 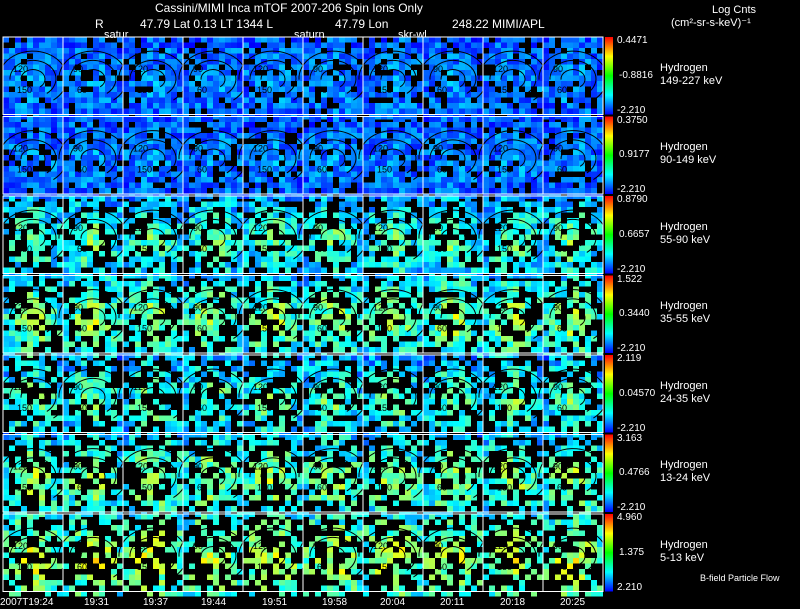 I want to click on footer-note: B-field Particle Flow, so click(x=740, y=578).